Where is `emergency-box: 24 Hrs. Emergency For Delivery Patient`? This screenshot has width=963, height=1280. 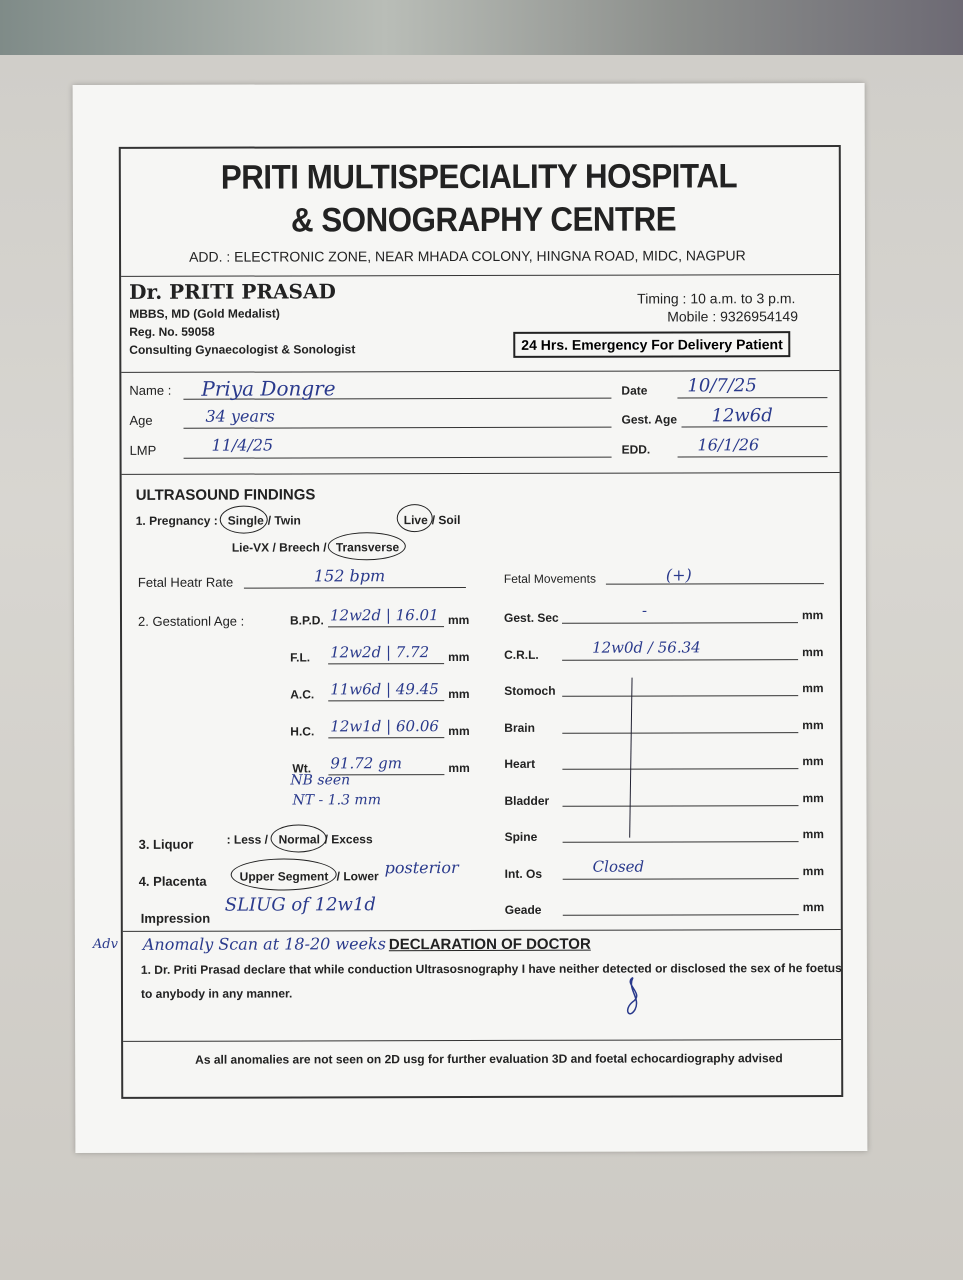 emergency-box: 24 Hrs. Emergency For Delivery Patient is located at coordinates (652, 344).